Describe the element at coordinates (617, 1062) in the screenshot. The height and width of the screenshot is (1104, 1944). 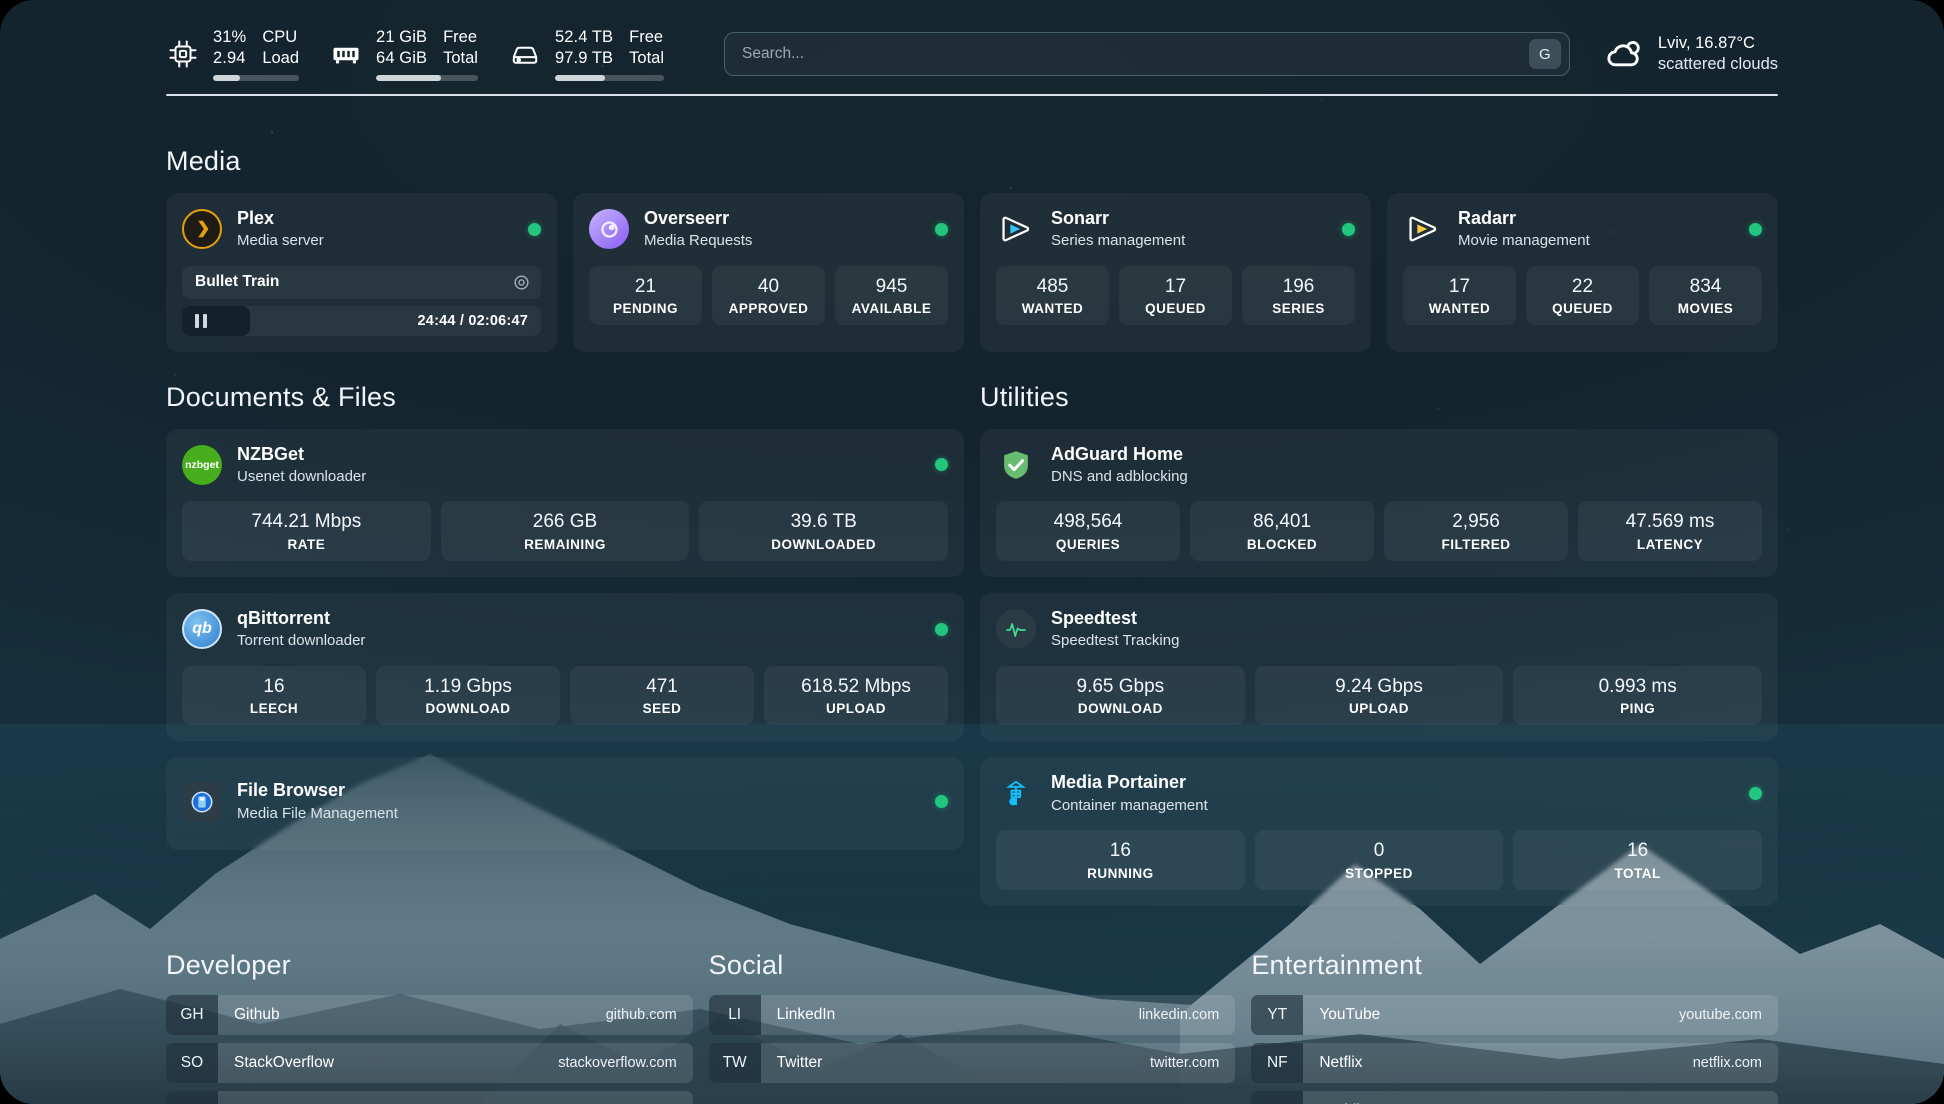
I see `bookmark-url: stackoverflow.com` at that location.